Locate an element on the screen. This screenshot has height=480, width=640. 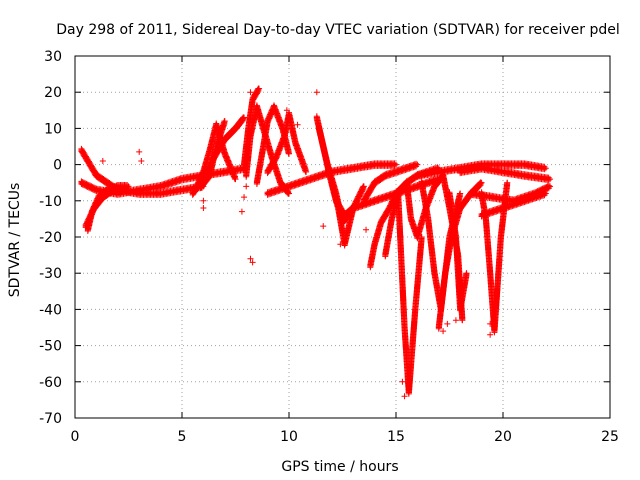
x-tick-label: 20 is located at coordinates (503, 437).